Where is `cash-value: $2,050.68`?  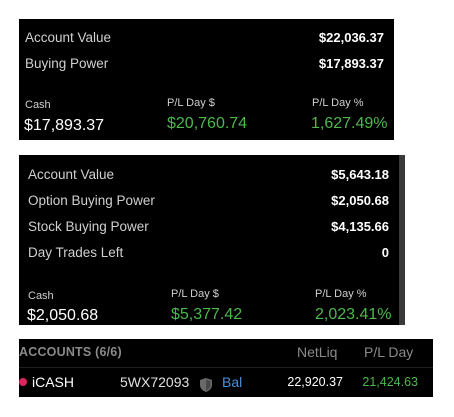
cash-value: $2,050.68 is located at coordinates (63, 315).